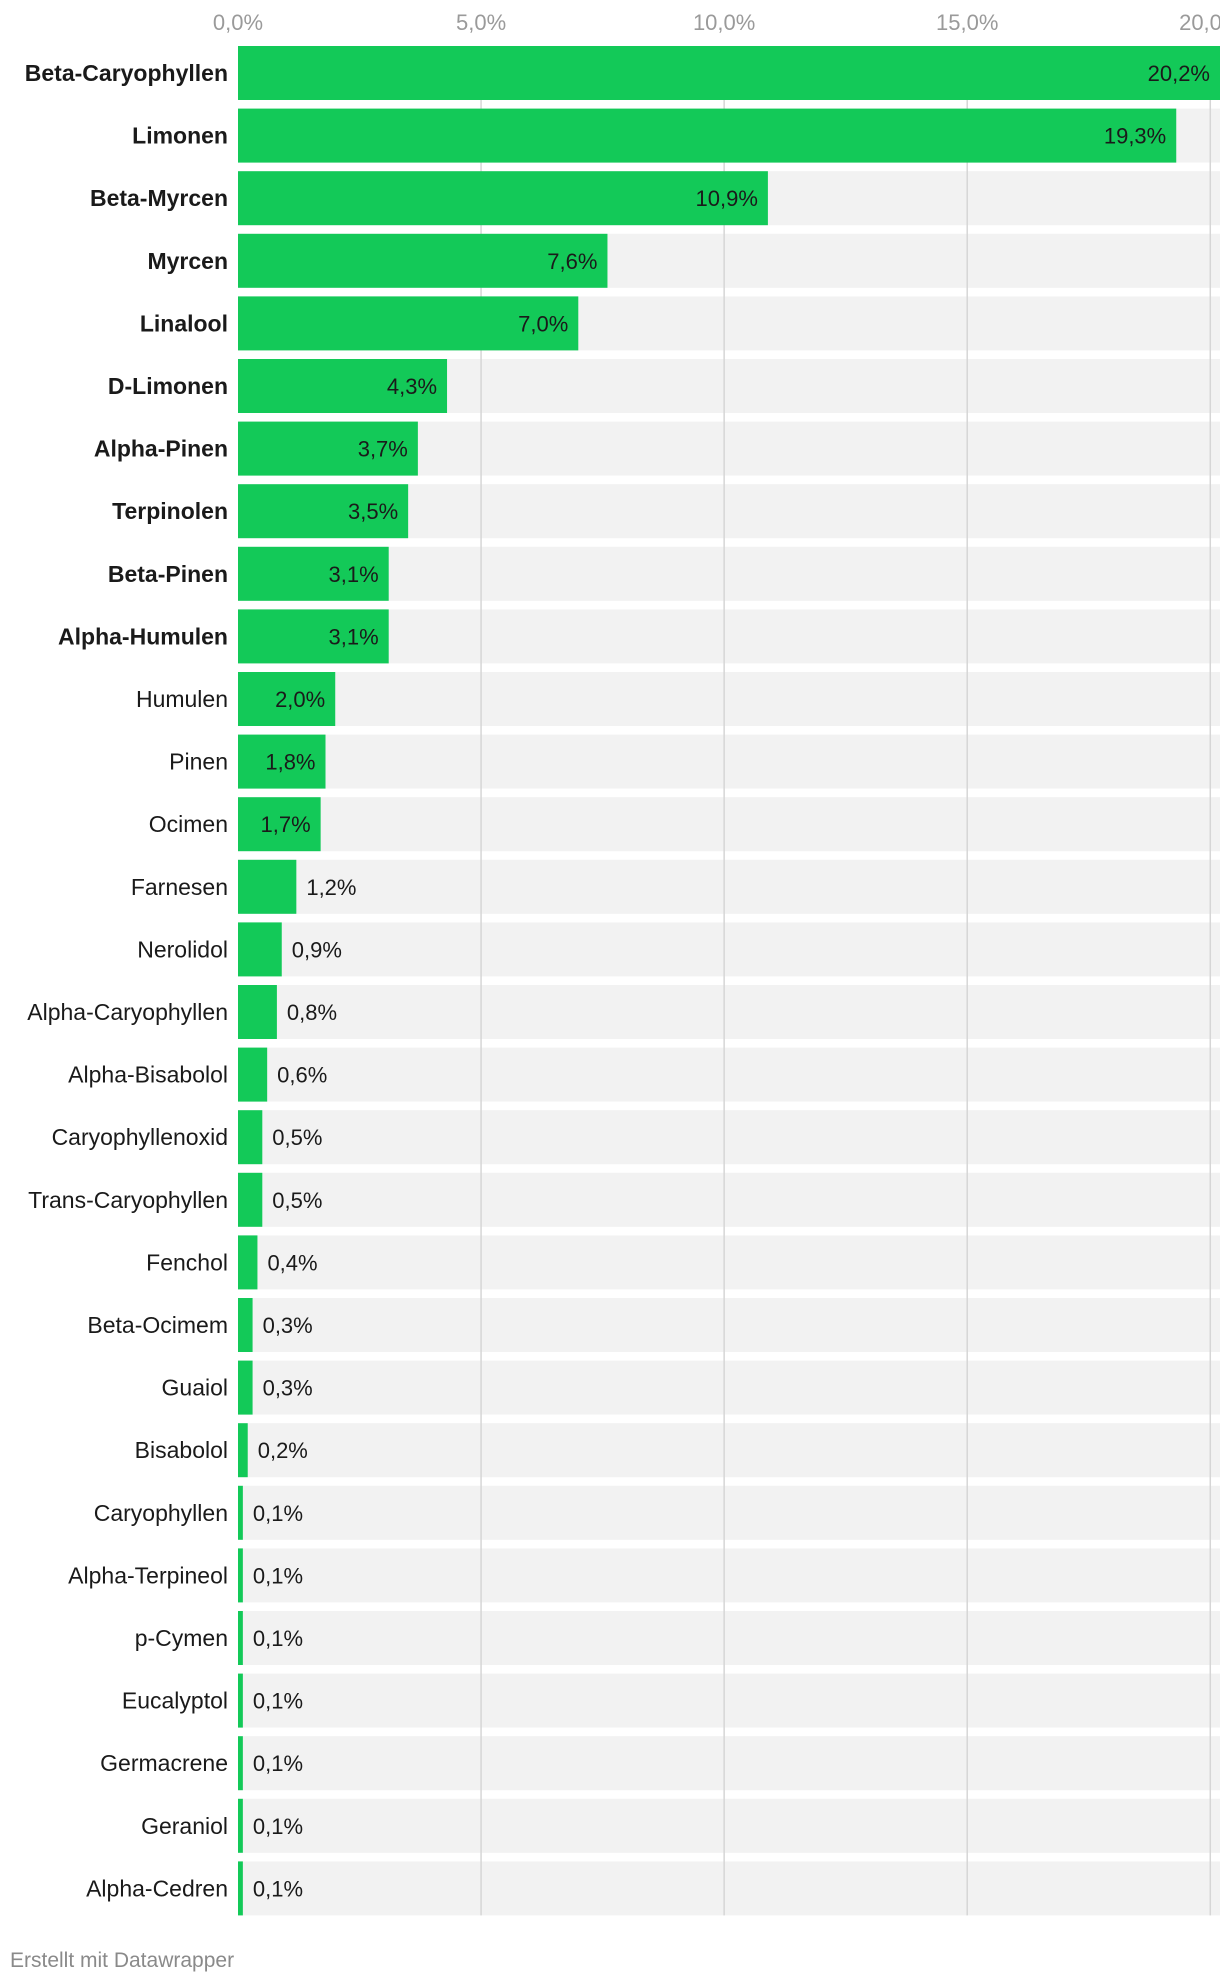 The width and height of the screenshot is (1220, 1974). Describe the element at coordinates (373, 511) in the screenshot. I see `value-label: 3,5%` at that location.